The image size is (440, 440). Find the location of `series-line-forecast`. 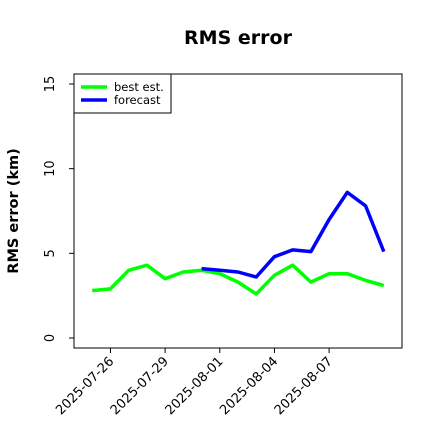

series-line-forecast is located at coordinates (293, 234).